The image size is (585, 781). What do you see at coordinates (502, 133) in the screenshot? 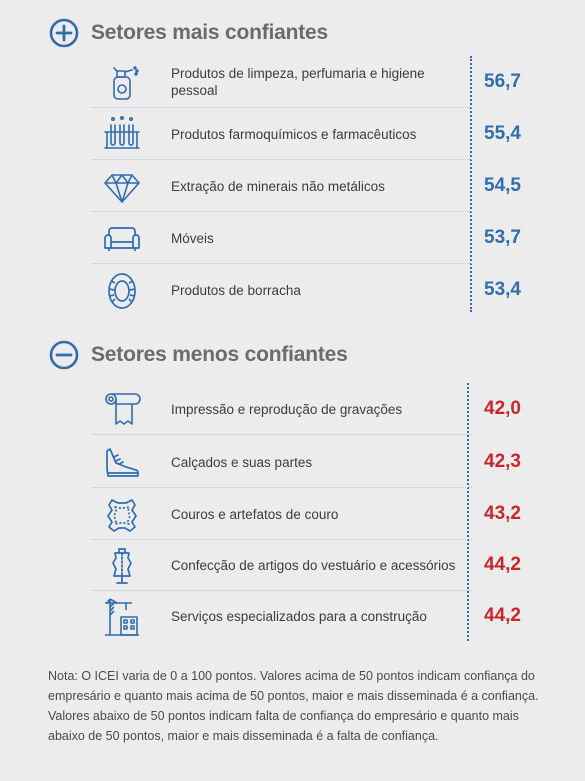
I see `sector-value: 55,4` at bounding box center [502, 133].